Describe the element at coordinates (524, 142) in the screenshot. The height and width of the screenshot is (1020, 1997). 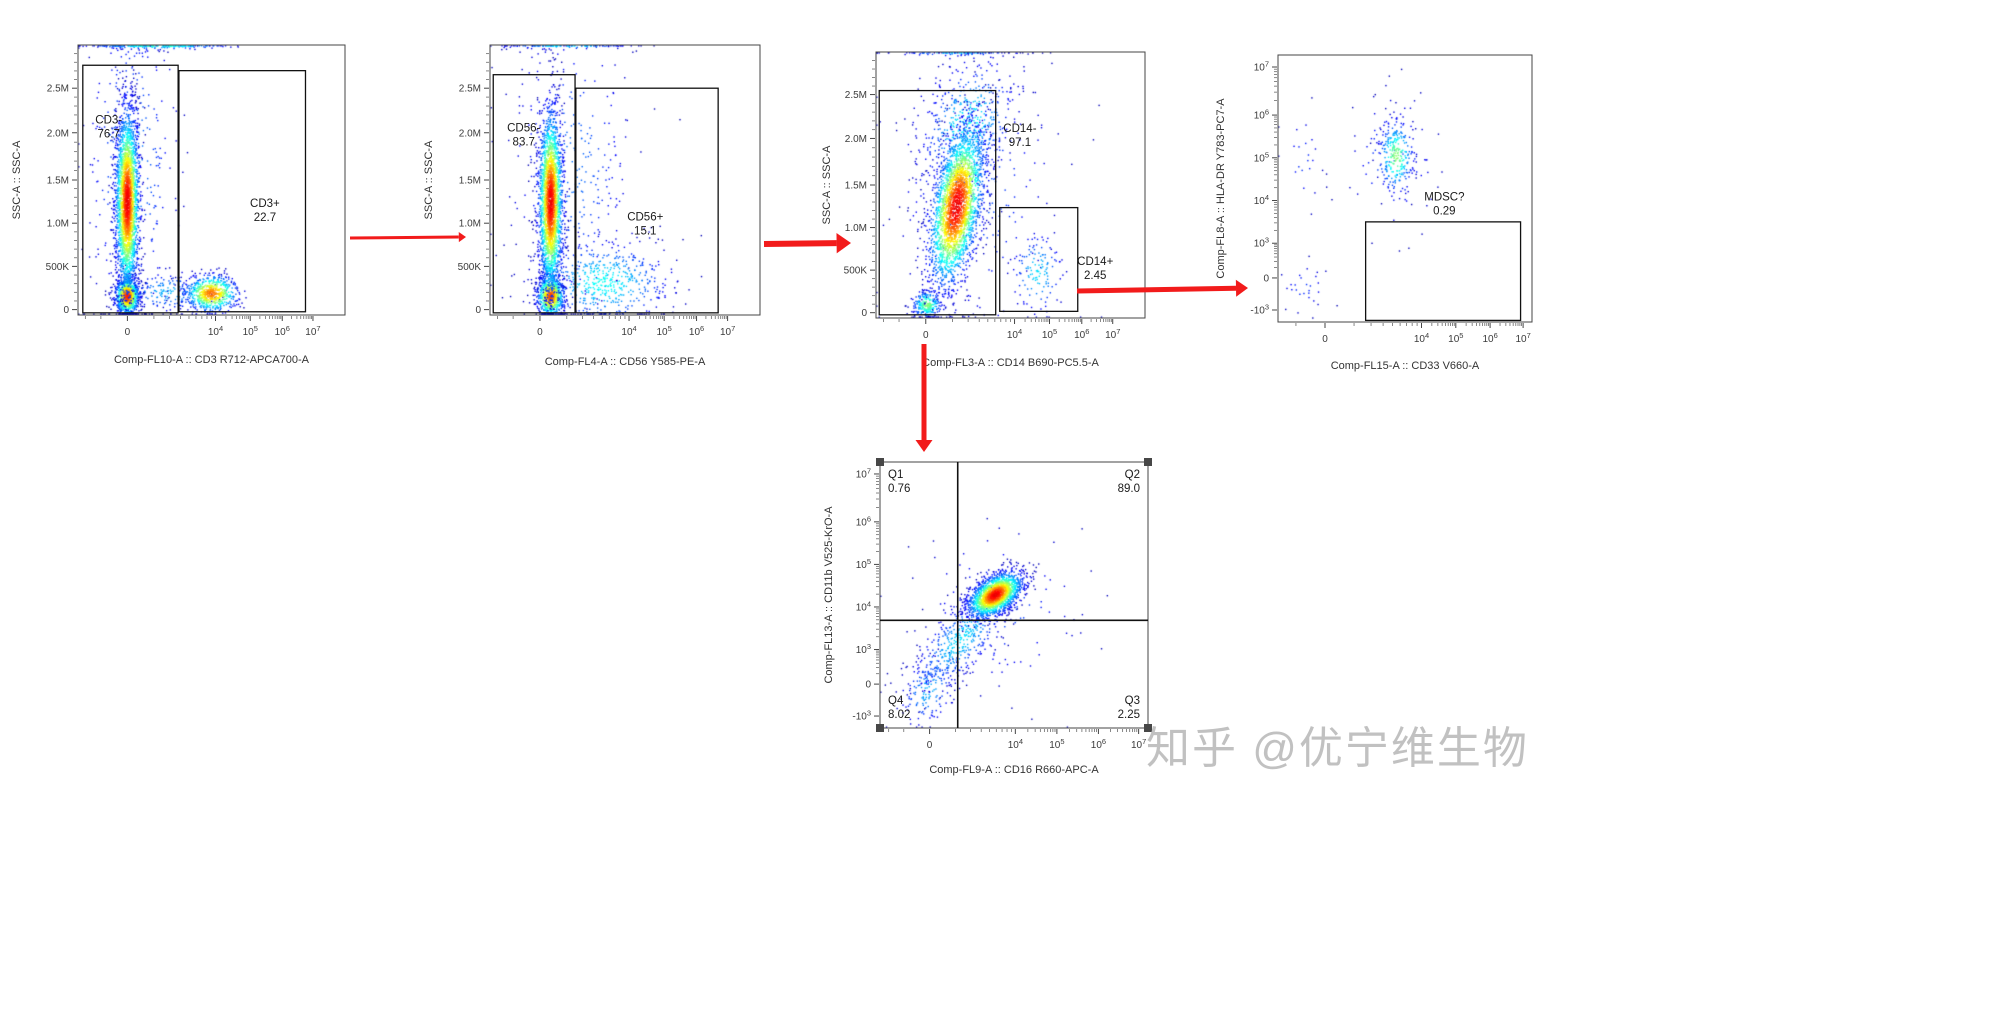
I see `gate-label-percent: 83.7` at that location.